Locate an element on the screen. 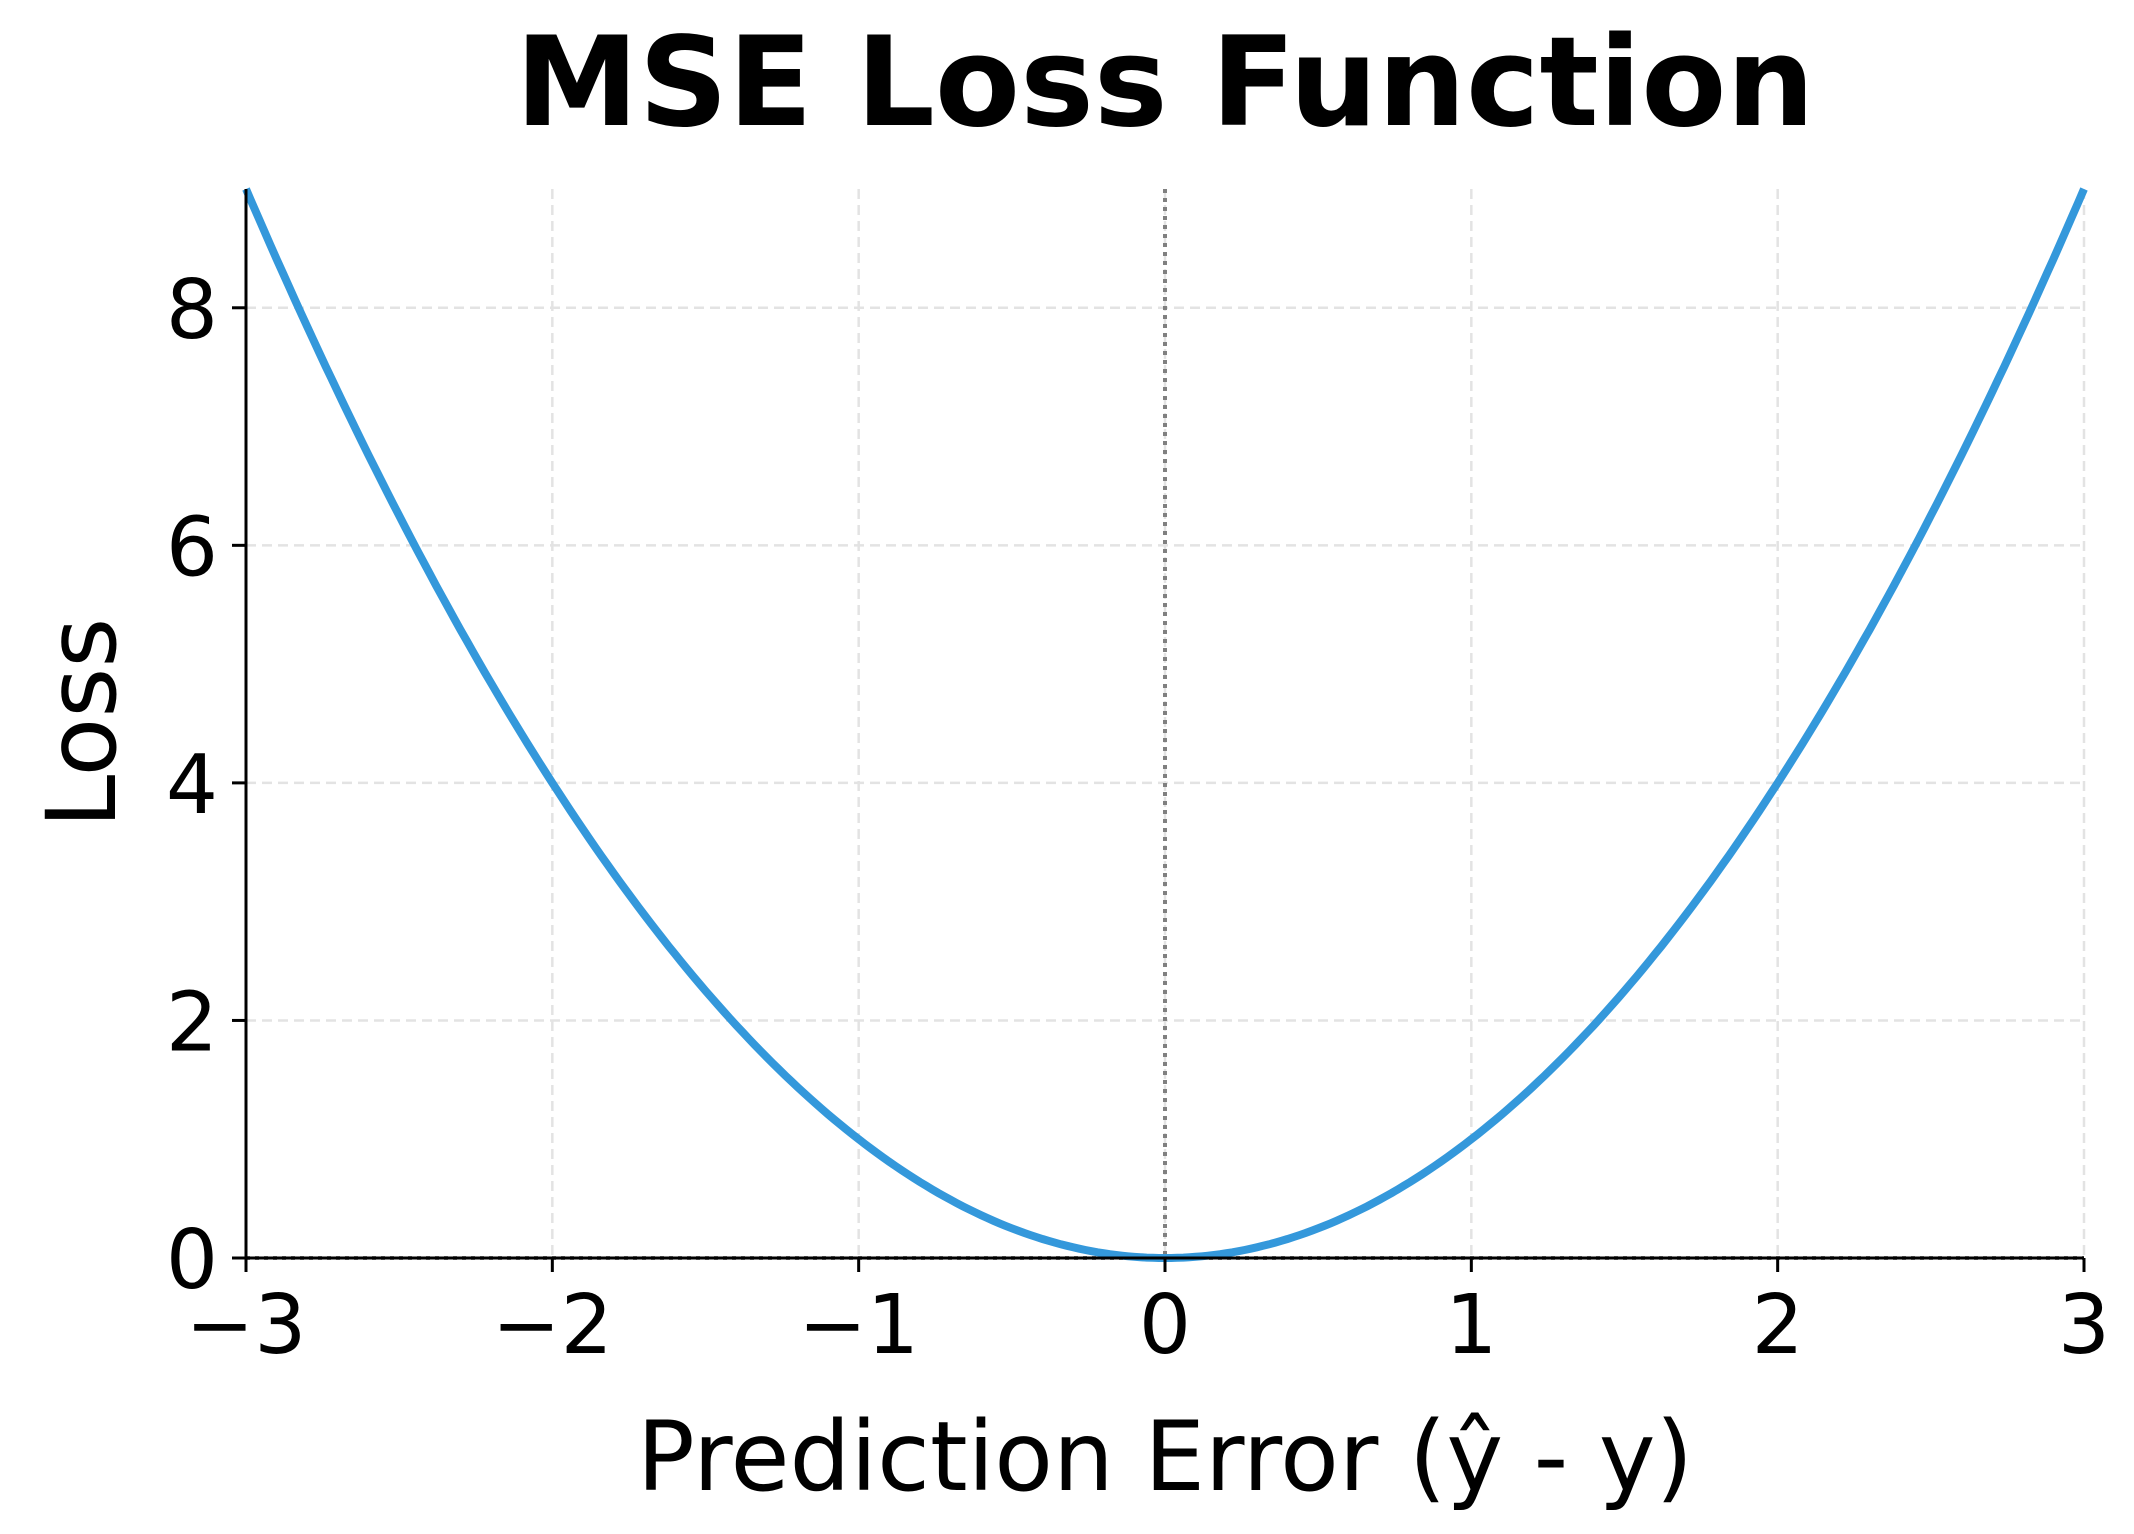 This screenshot has width=2134, height=1534. x-tick-label: 1 is located at coordinates (1471, 1325).